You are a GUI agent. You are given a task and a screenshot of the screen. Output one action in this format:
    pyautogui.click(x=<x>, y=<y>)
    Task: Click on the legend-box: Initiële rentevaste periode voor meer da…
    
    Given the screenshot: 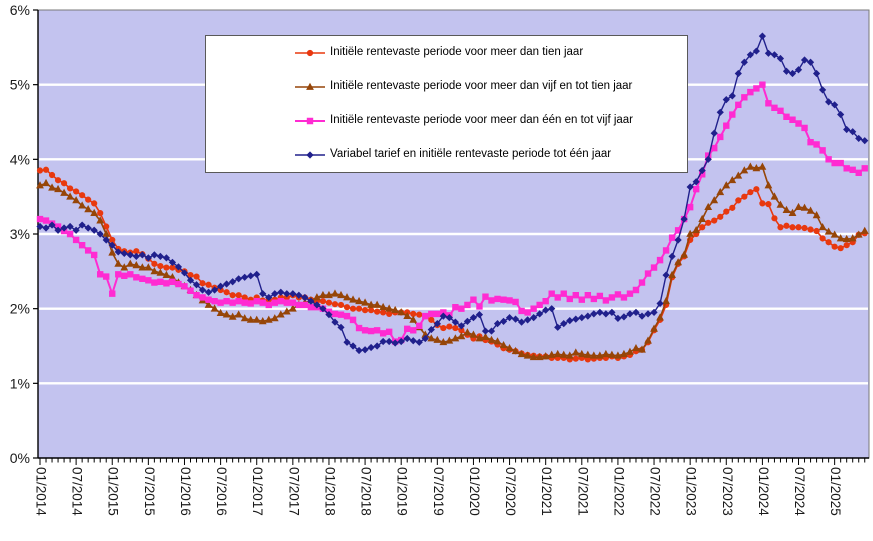 What is the action you would take?
    pyautogui.click(x=446, y=104)
    